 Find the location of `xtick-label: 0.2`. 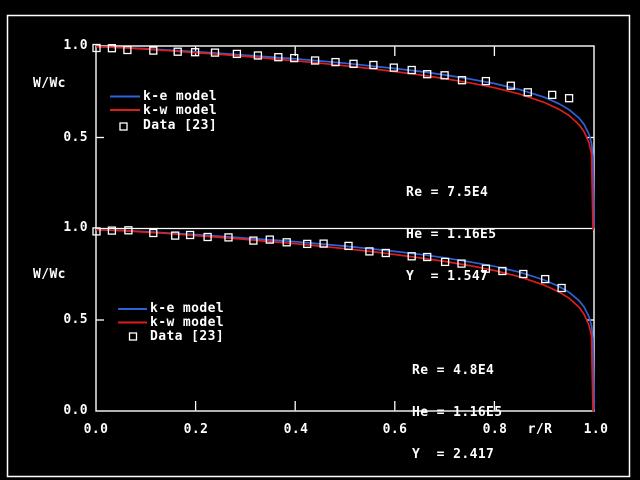

xtick-label: 0.2 is located at coordinates (196, 429).